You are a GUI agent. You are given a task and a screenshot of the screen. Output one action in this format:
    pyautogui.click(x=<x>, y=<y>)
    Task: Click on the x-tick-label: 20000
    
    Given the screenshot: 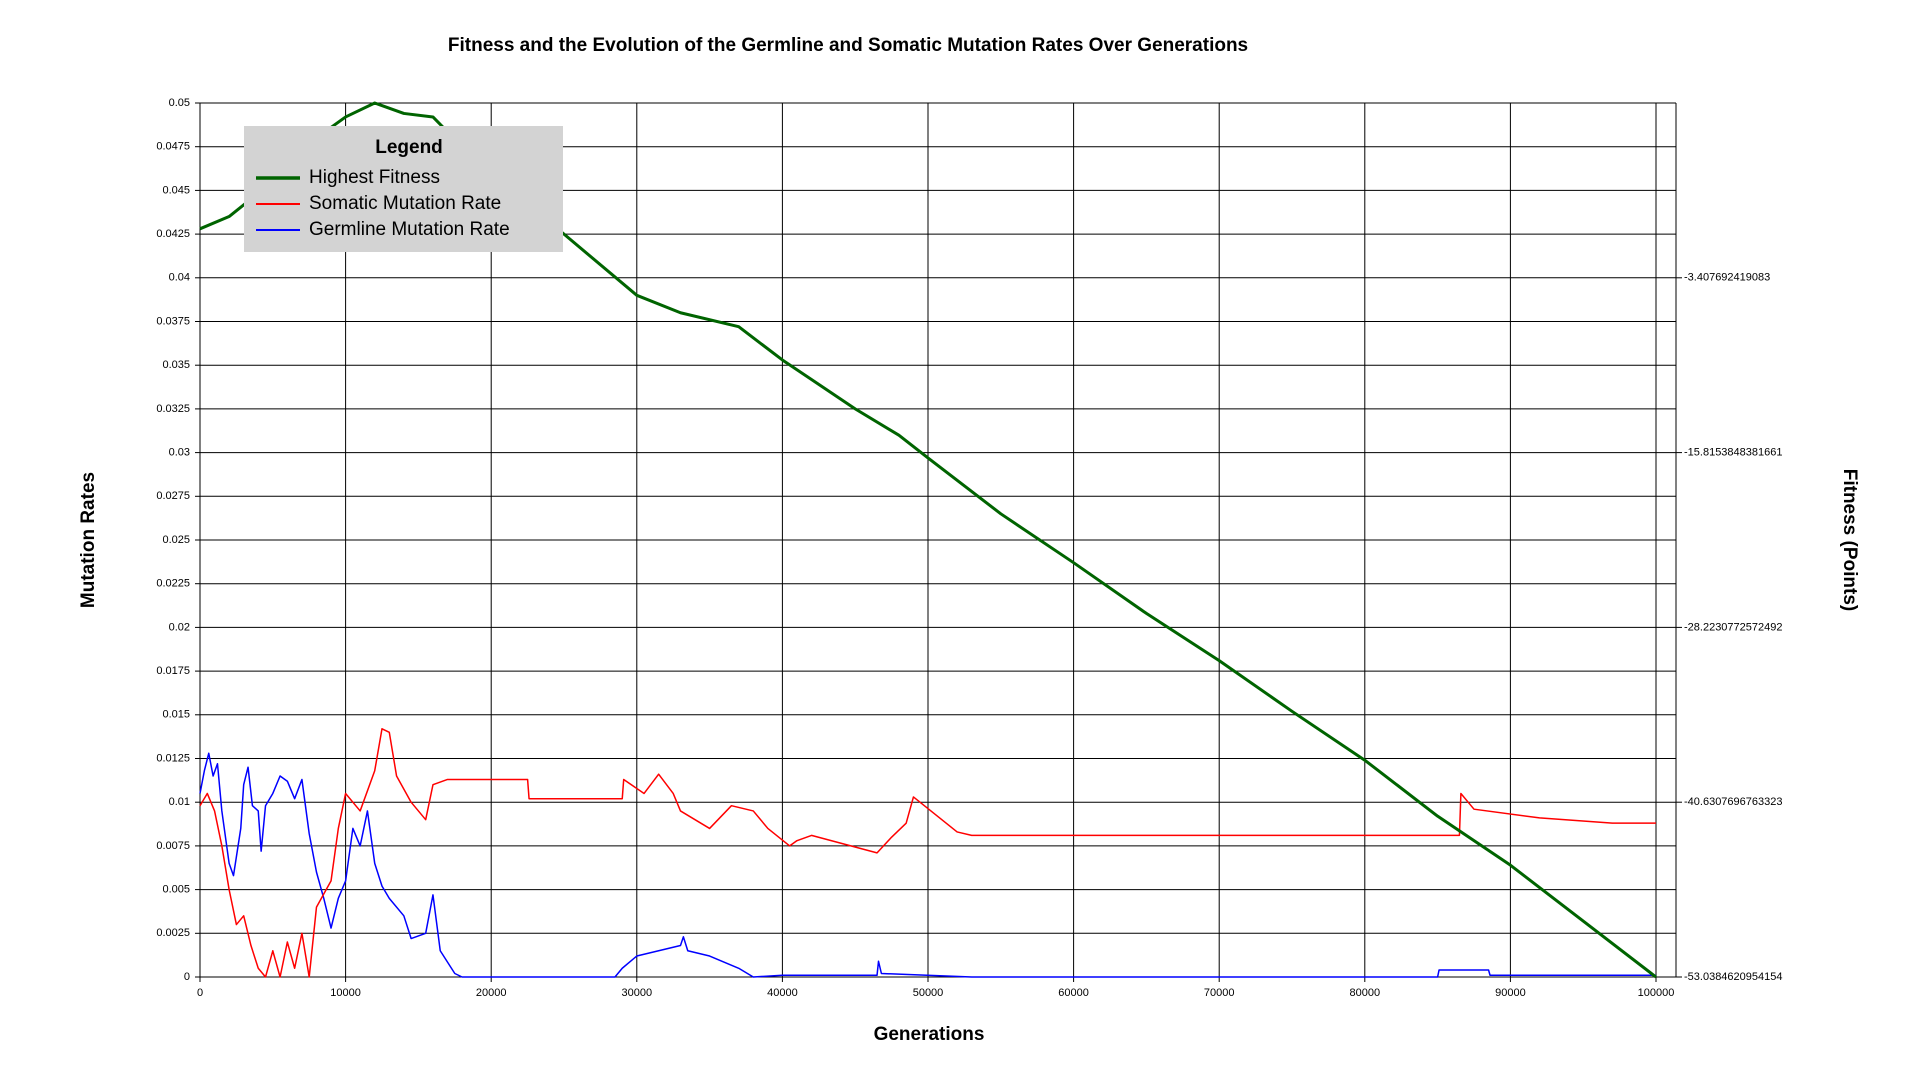 What is the action you would take?
    pyautogui.click(x=491, y=993)
    